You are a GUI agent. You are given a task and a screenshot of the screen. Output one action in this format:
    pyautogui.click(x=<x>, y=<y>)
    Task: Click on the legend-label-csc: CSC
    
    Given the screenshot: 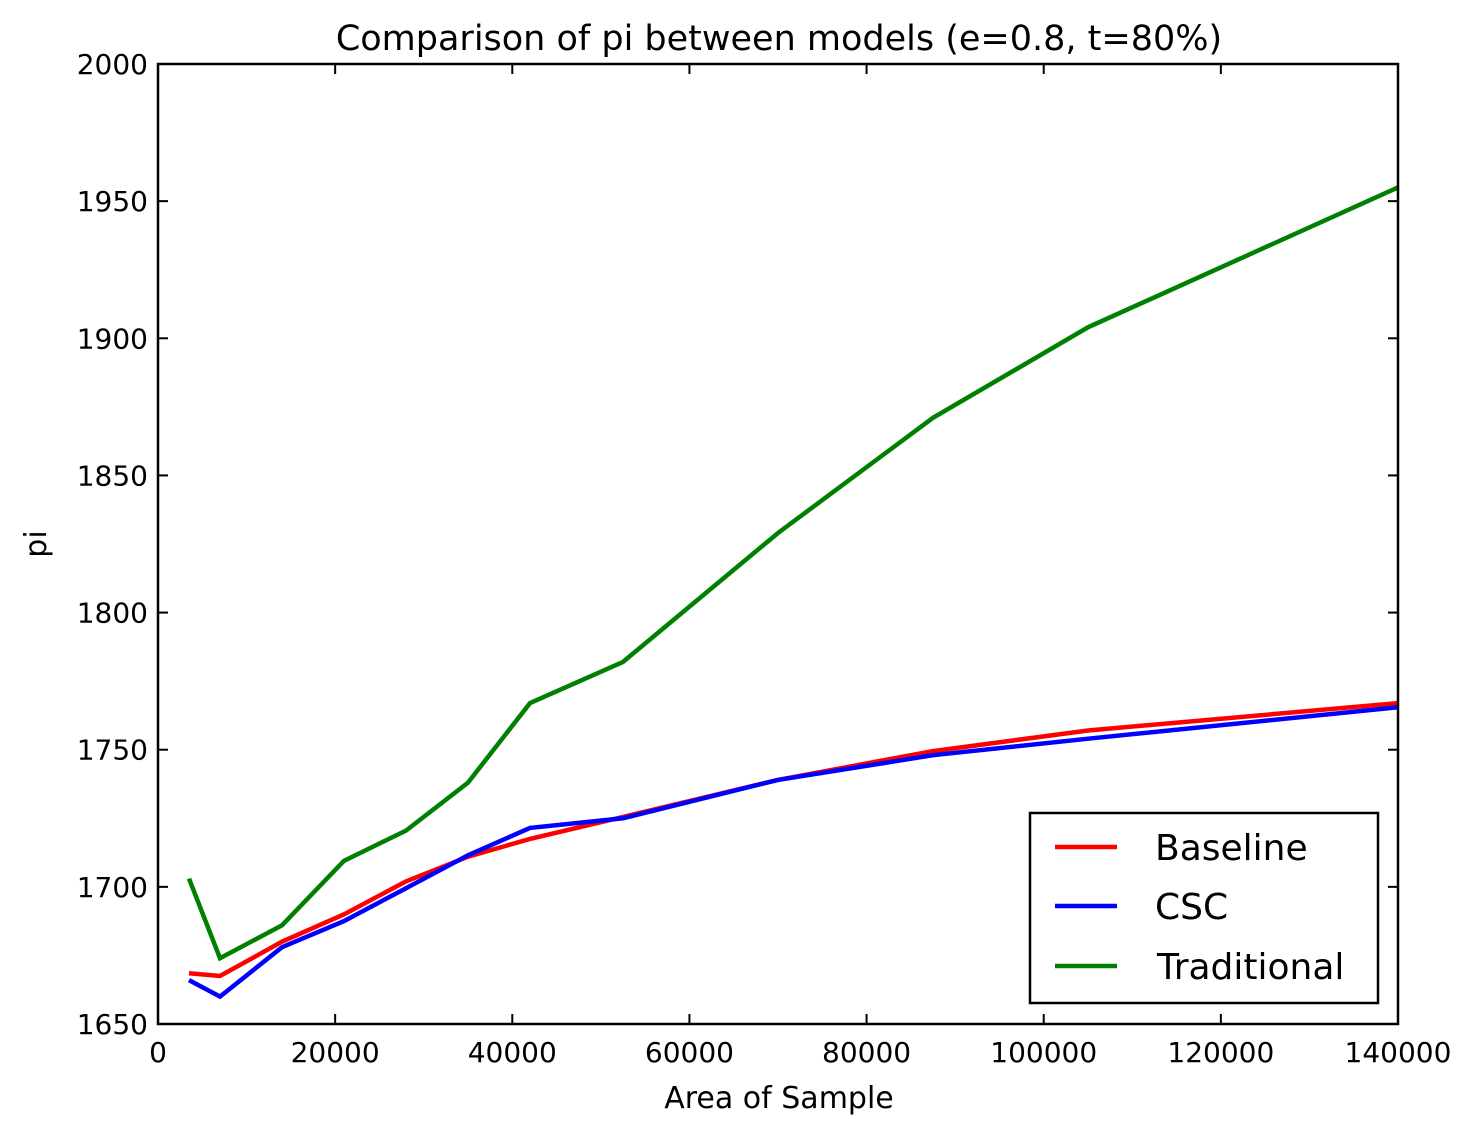 What is the action you would take?
    pyautogui.click(x=1191, y=907)
    